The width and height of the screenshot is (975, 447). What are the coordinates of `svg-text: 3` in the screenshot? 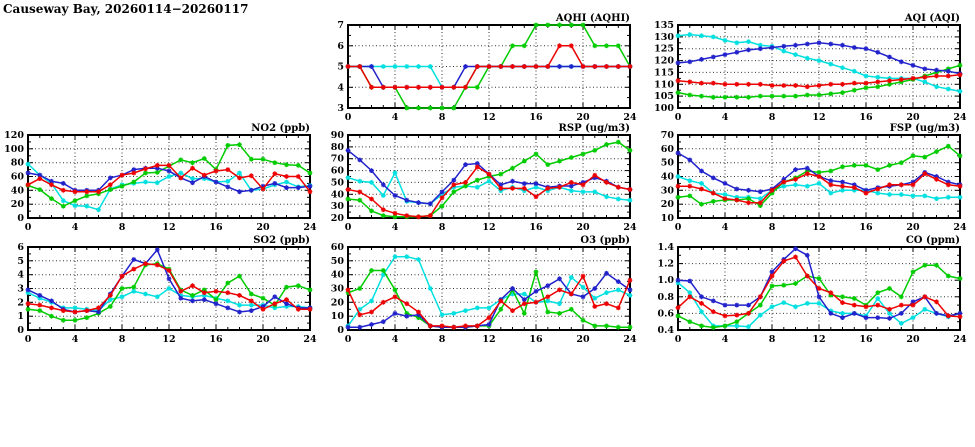 It's located at (20, 289).